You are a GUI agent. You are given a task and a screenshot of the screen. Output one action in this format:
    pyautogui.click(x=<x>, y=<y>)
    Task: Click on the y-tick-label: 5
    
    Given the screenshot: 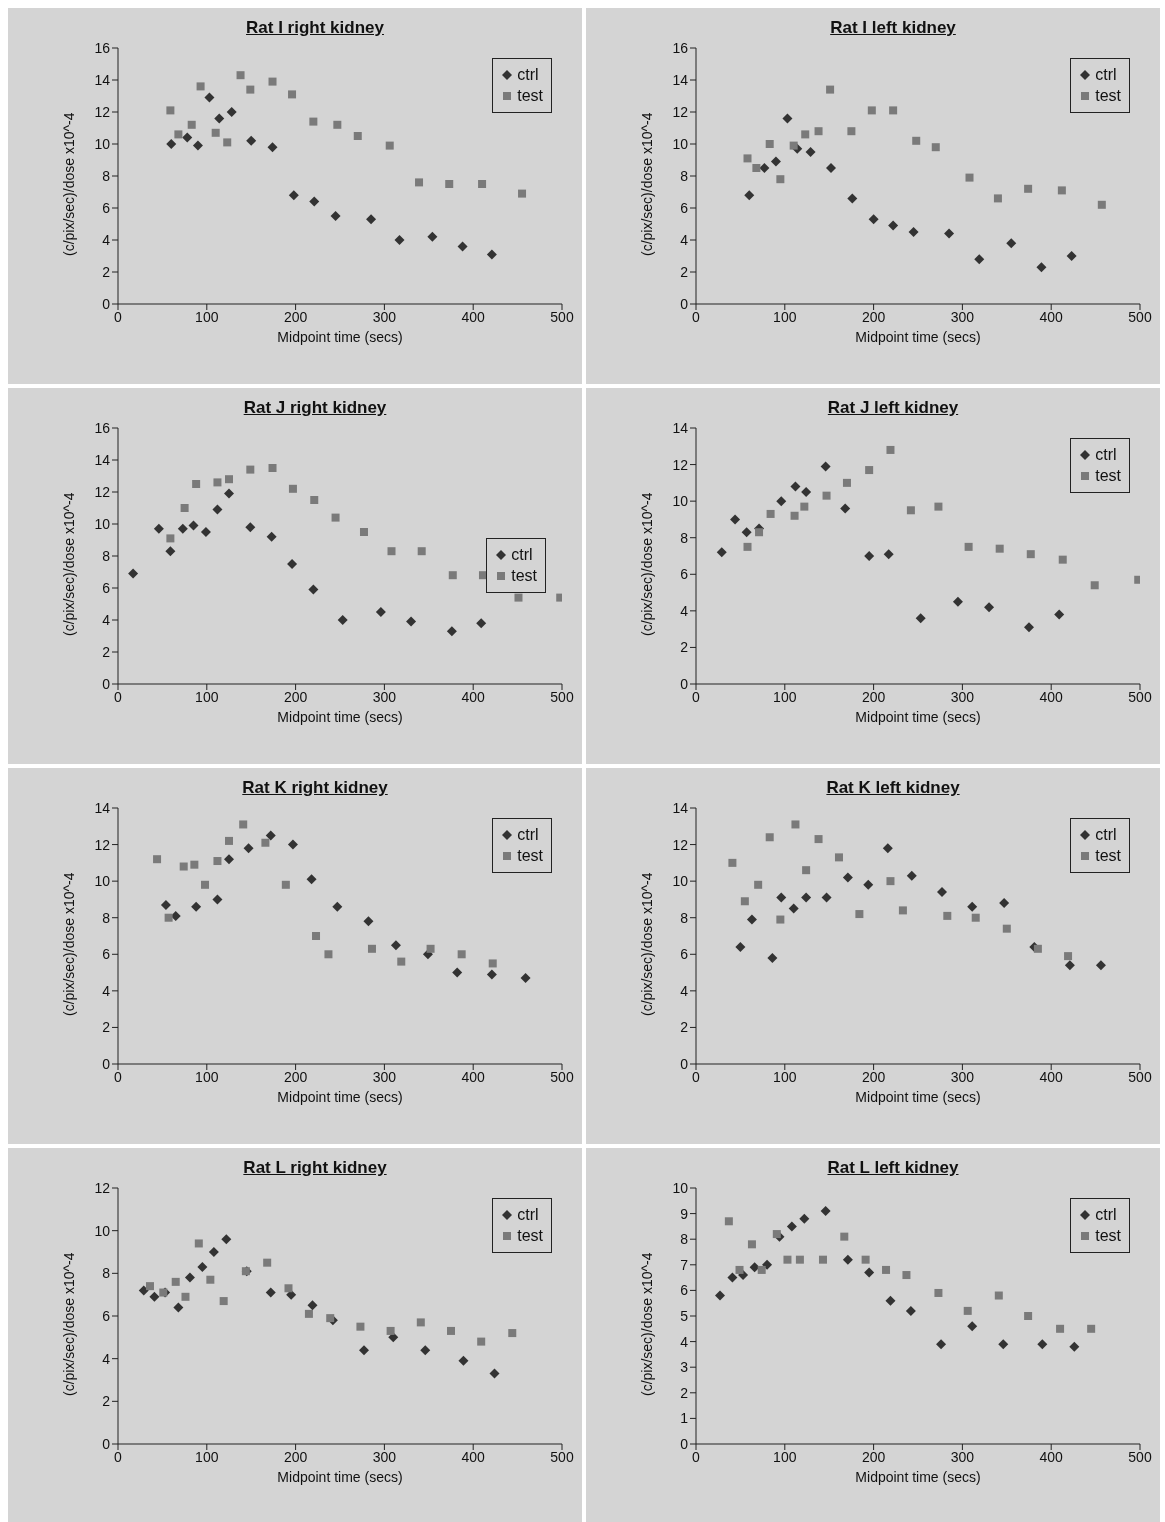 What is the action you would take?
    pyautogui.click(x=684, y=1315)
    